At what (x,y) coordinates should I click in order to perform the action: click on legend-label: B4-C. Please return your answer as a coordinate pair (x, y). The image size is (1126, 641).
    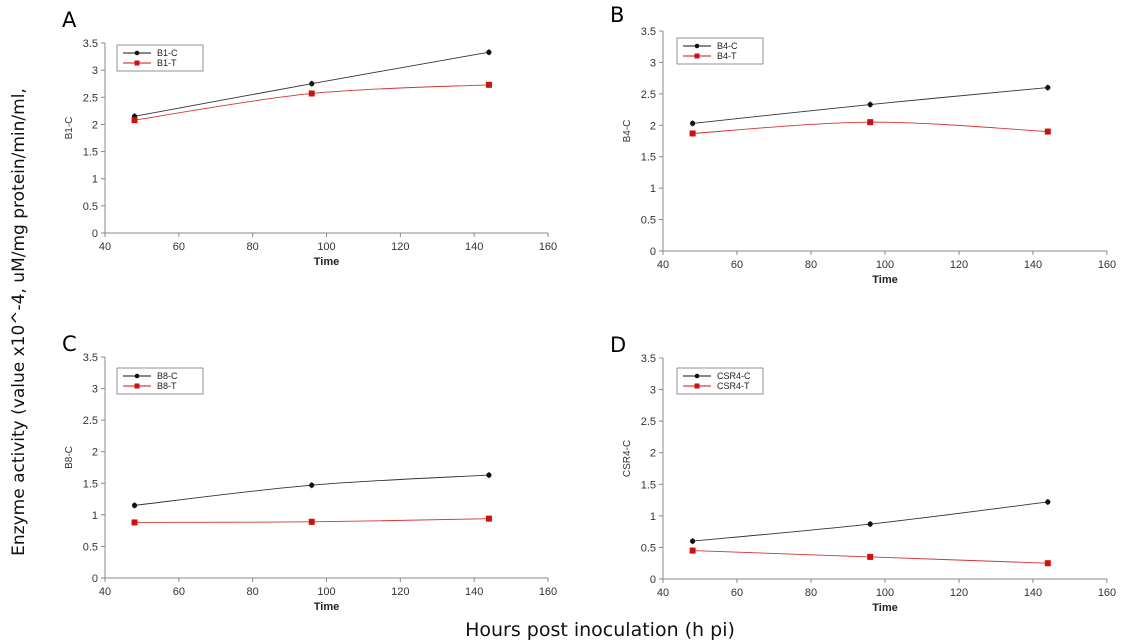
    Looking at the image, I should click on (727, 46).